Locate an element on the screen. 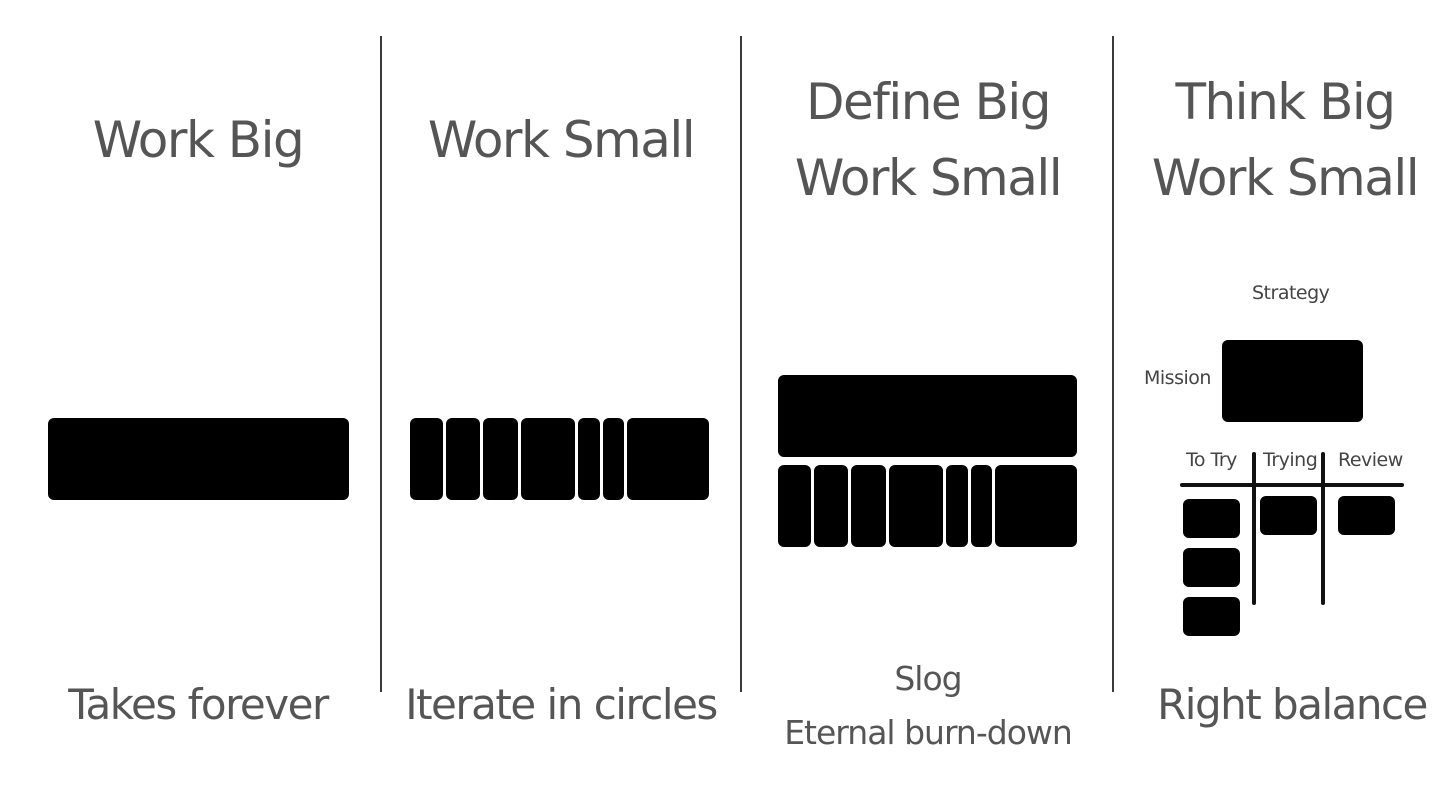 This screenshot has width=1456, height=812. caption-line: Slog is located at coordinates (928, 678).